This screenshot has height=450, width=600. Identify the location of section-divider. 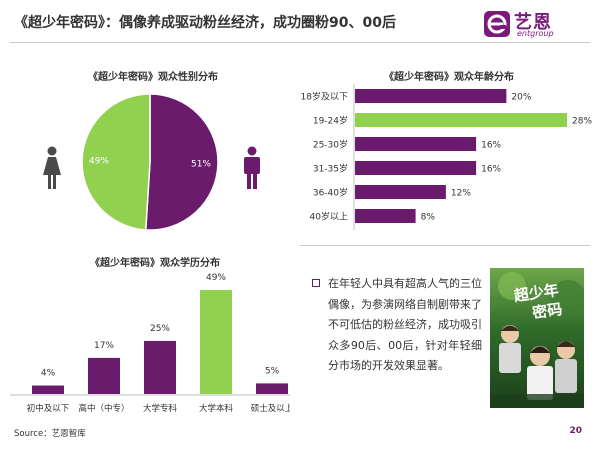
(445, 245).